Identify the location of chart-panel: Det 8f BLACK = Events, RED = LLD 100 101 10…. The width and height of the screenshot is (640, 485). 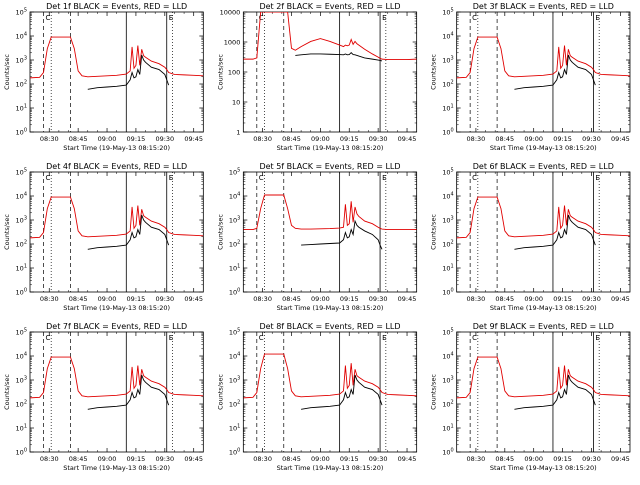
(317, 397).